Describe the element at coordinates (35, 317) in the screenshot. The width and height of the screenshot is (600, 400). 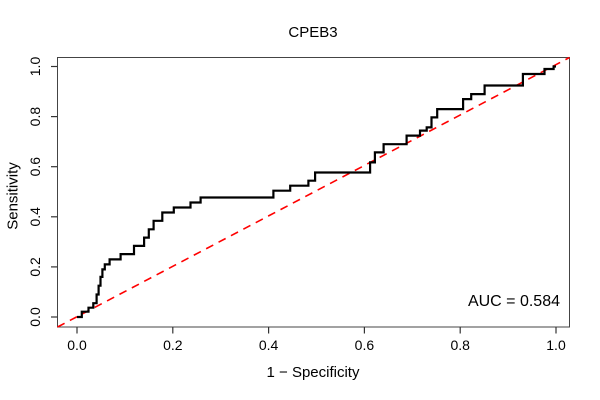
I see `y-tick-label: 0.0` at that location.